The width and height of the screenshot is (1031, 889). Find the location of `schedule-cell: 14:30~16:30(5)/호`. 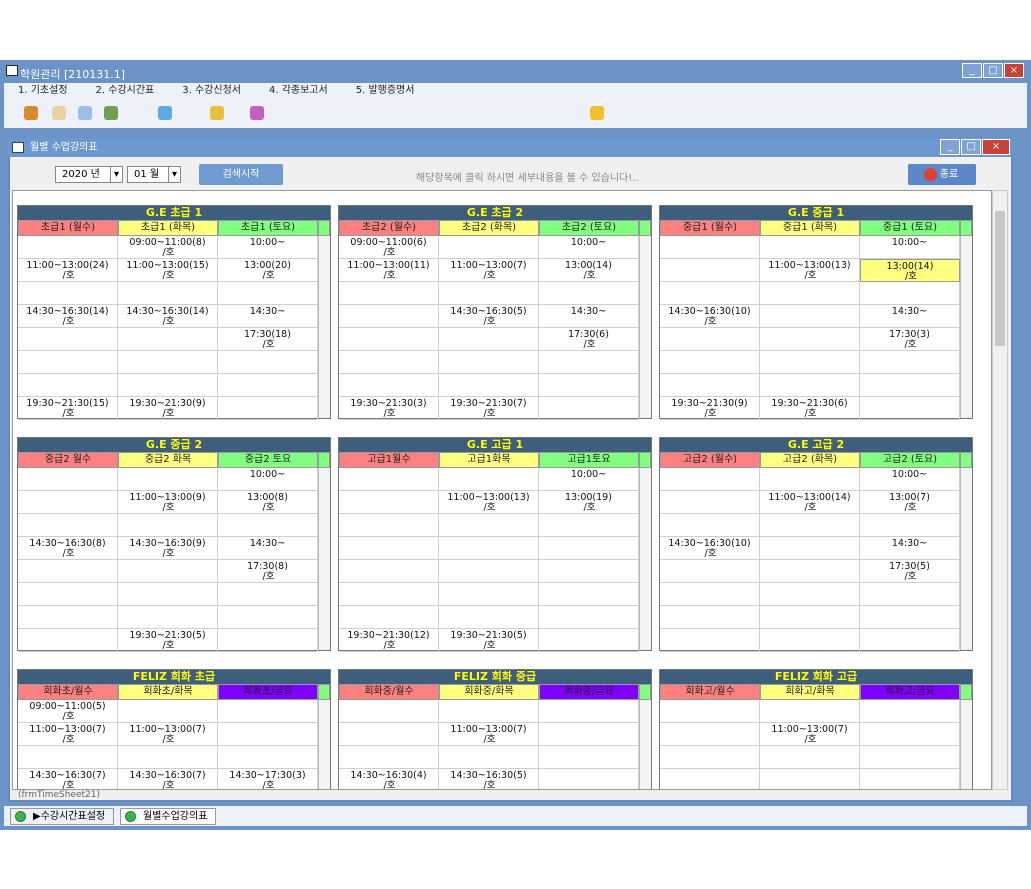

schedule-cell: 14:30~16:30(5)/호 is located at coordinates (489, 779).